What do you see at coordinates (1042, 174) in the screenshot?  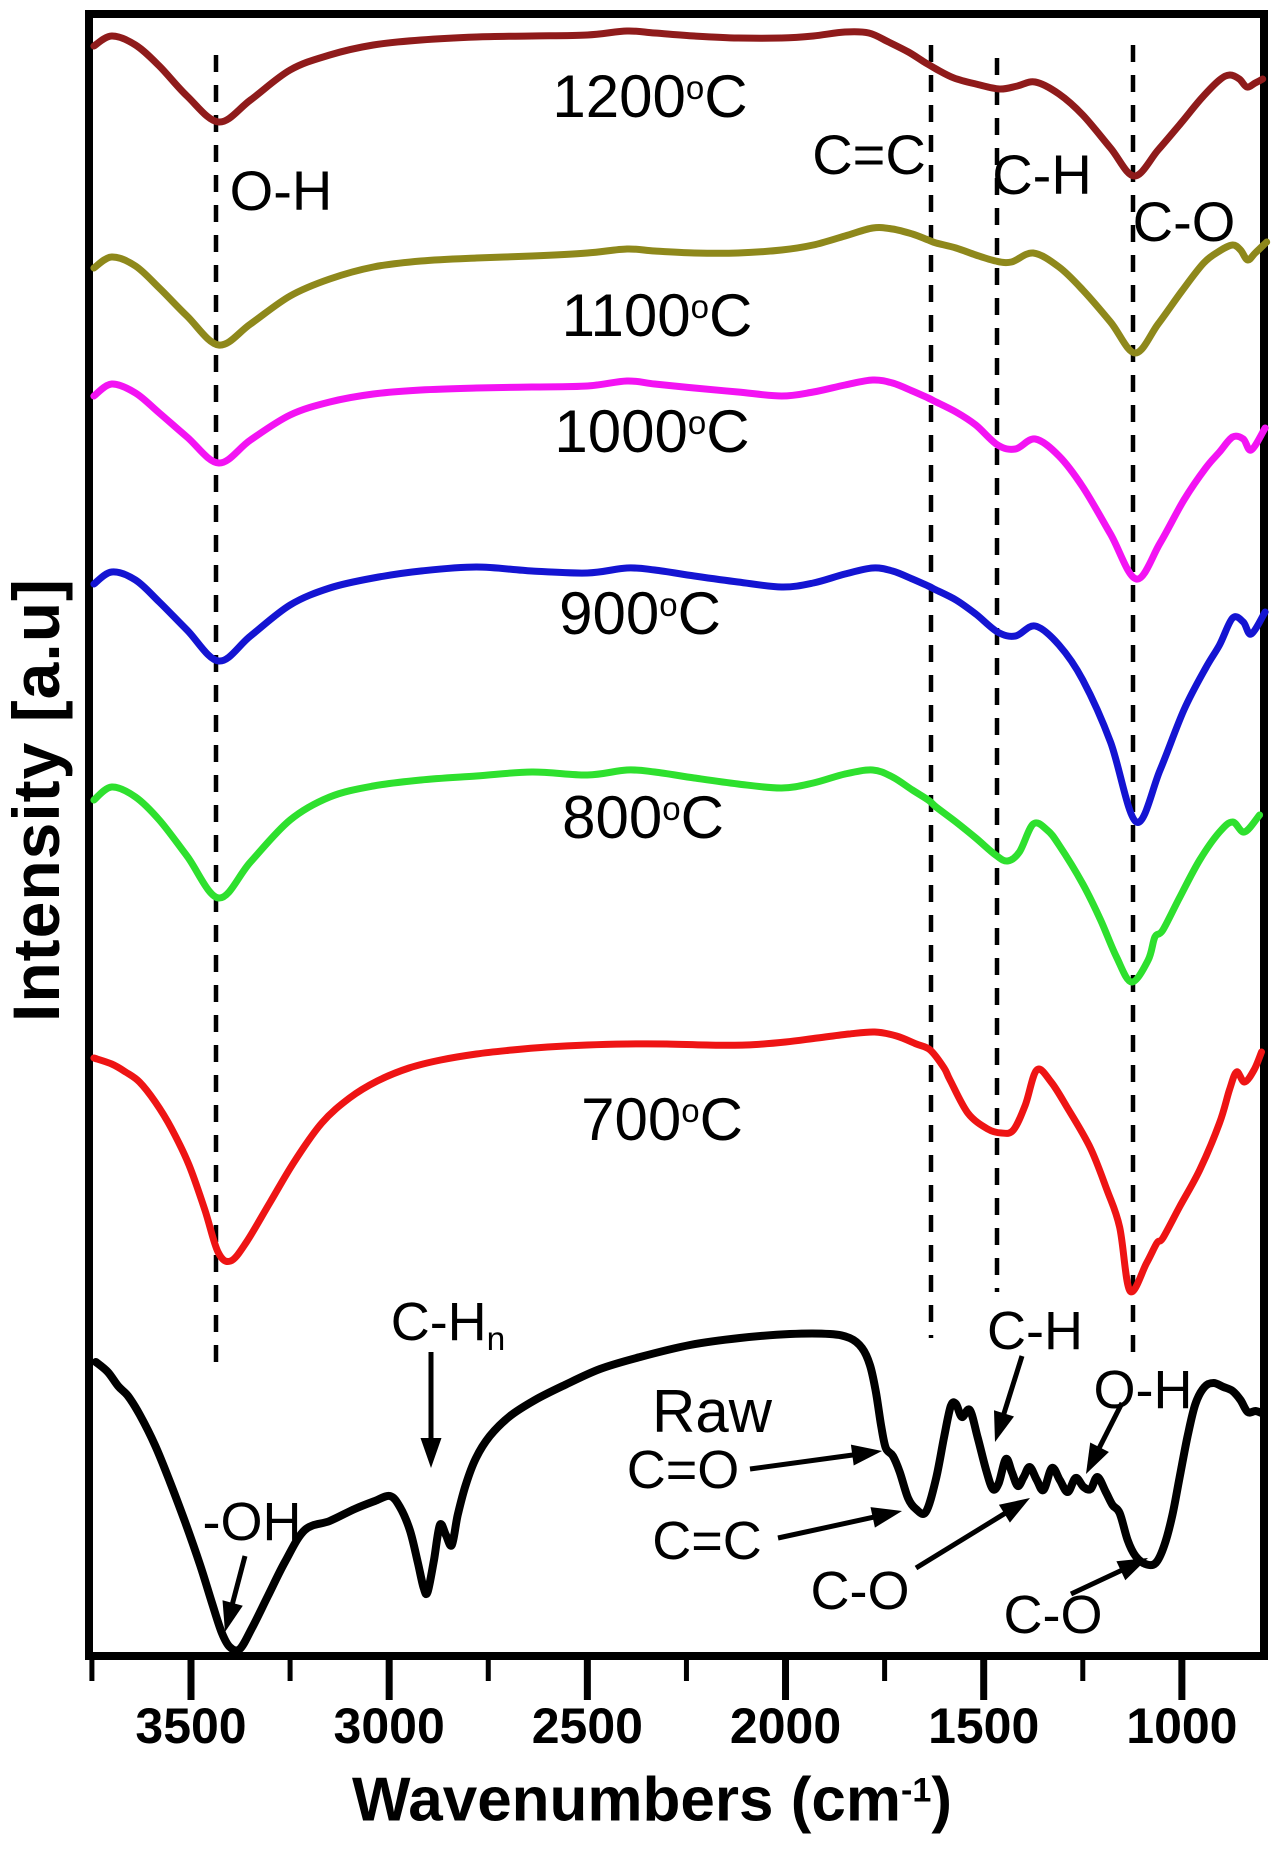 I see `guide-label-CH: C-H` at bounding box center [1042, 174].